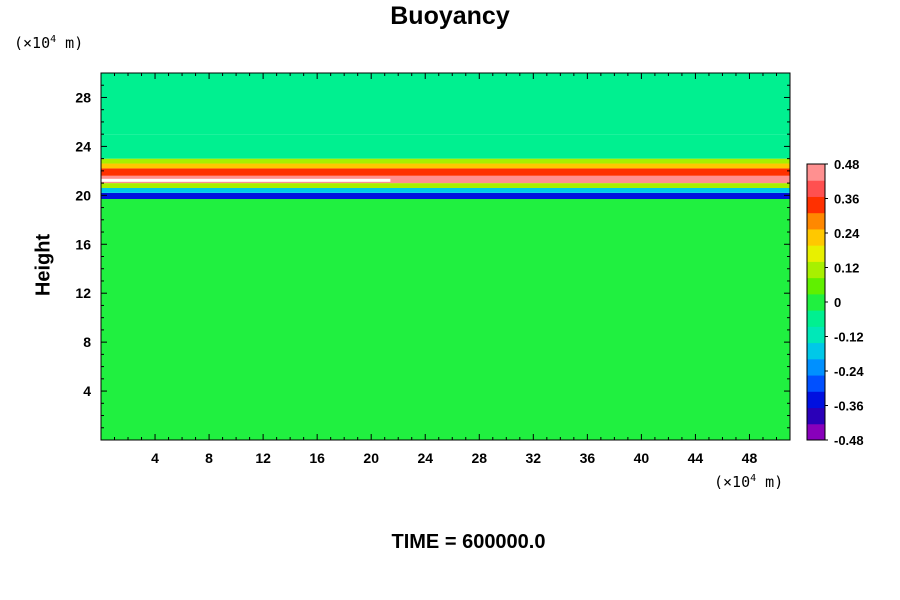 The height and width of the screenshot is (600, 900). I want to click on x-tick-label: 8, so click(209, 458).